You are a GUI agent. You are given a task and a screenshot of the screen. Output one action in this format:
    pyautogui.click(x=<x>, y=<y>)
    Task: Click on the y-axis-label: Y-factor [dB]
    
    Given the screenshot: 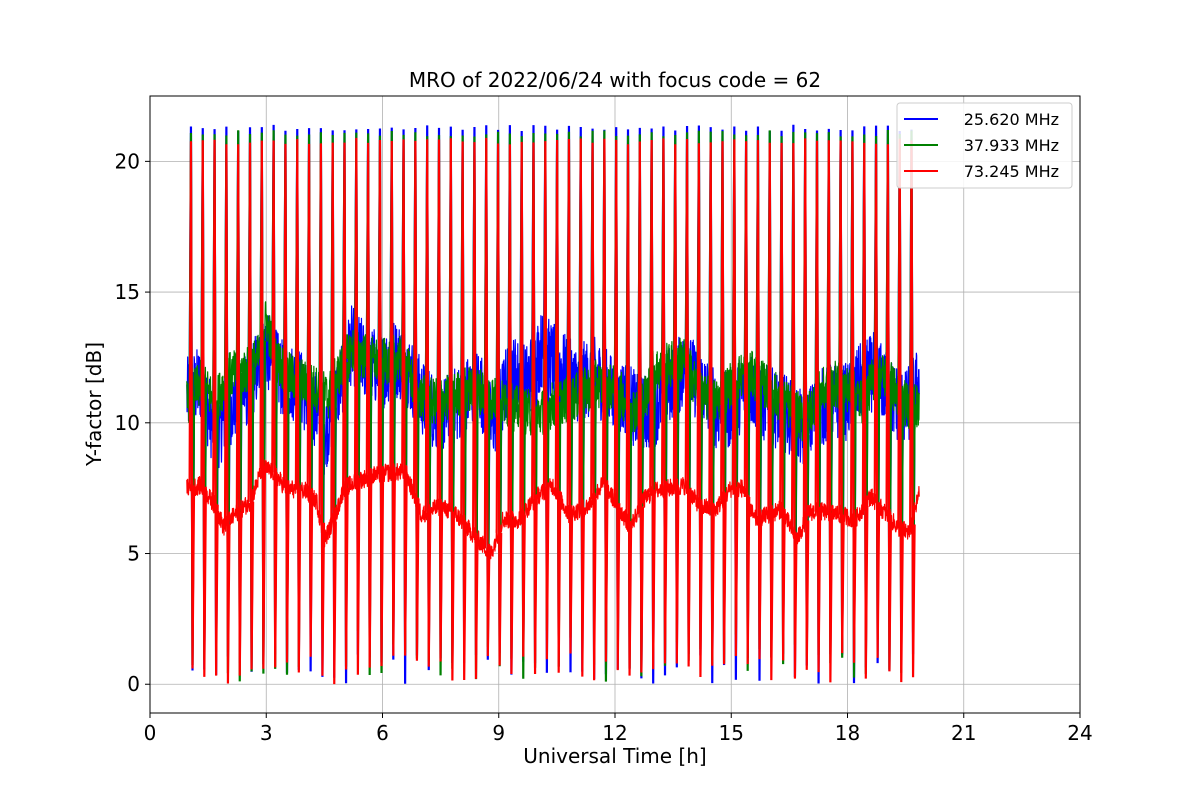 What is the action you would take?
    pyautogui.click(x=94, y=404)
    